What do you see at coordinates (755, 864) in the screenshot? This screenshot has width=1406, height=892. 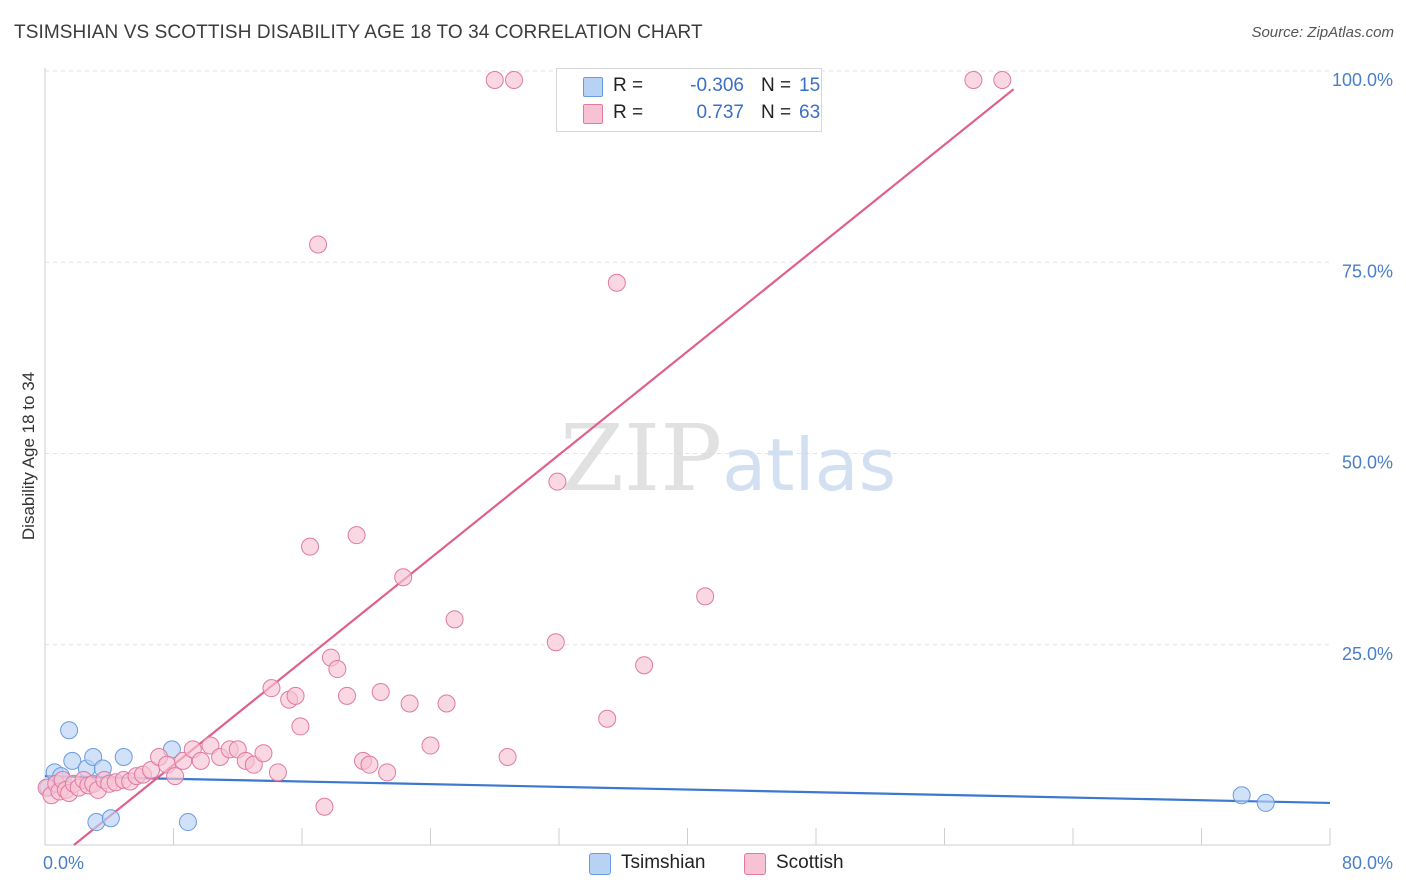 I see `series-swatch-scottish` at bounding box center [755, 864].